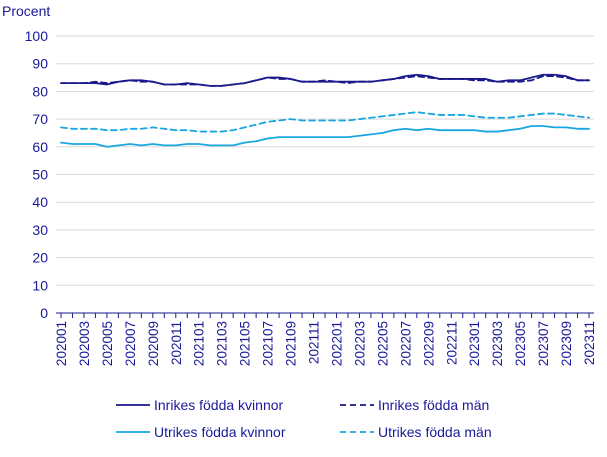 The height and width of the screenshot is (457, 607). What do you see at coordinates (220, 432) in the screenshot?
I see `legend-label: Utrikes födda kvinnor` at bounding box center [220, 432].